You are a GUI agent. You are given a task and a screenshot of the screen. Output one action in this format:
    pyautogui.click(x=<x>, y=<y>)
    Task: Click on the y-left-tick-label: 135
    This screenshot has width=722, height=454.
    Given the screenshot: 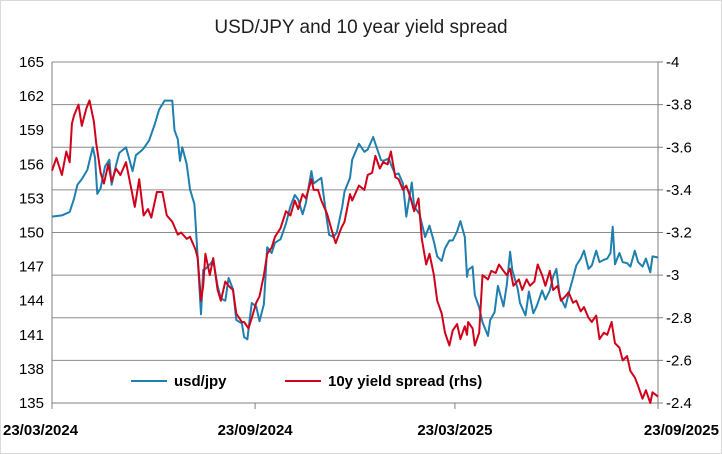 What is the action you would take?
    pyautogui.click(x=31, y=403)
    